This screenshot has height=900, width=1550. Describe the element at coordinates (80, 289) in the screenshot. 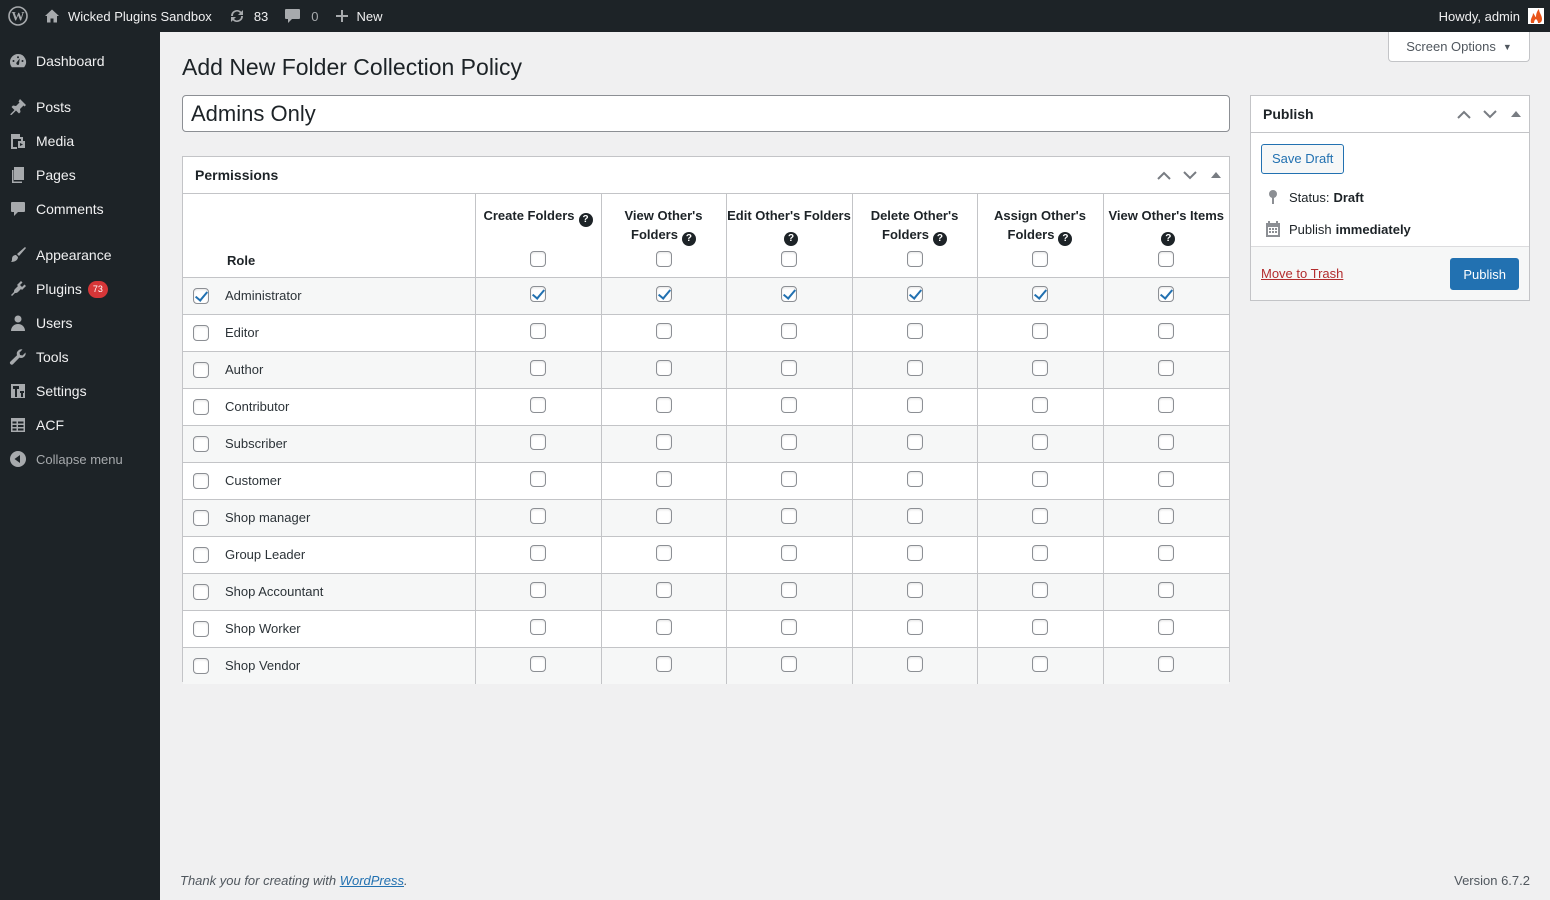

I see `sidebar-item-plugins: Plugins 73` at that location.